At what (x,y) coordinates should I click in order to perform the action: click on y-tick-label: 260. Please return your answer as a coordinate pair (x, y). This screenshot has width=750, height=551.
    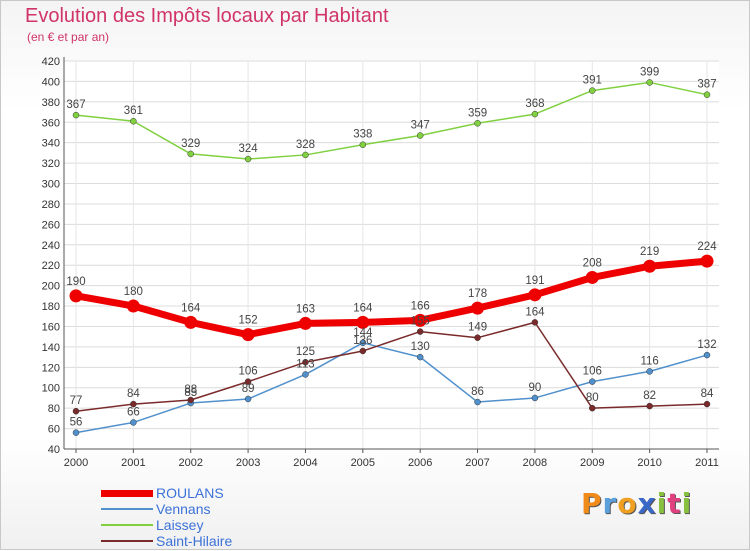
    Looking at the image, I should click on (51, 225).